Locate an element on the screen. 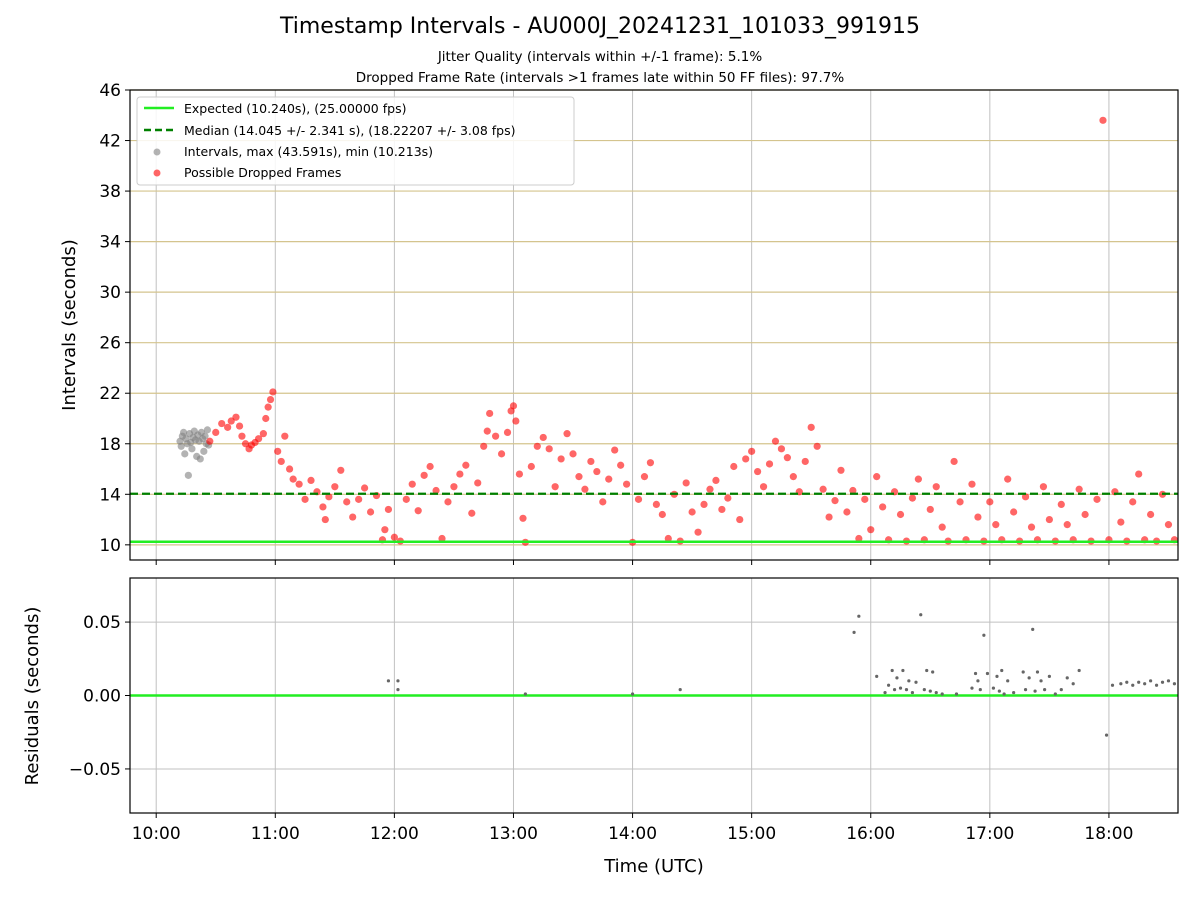  x-tick-label: 18:00 is located at coordinates (1108, 834).